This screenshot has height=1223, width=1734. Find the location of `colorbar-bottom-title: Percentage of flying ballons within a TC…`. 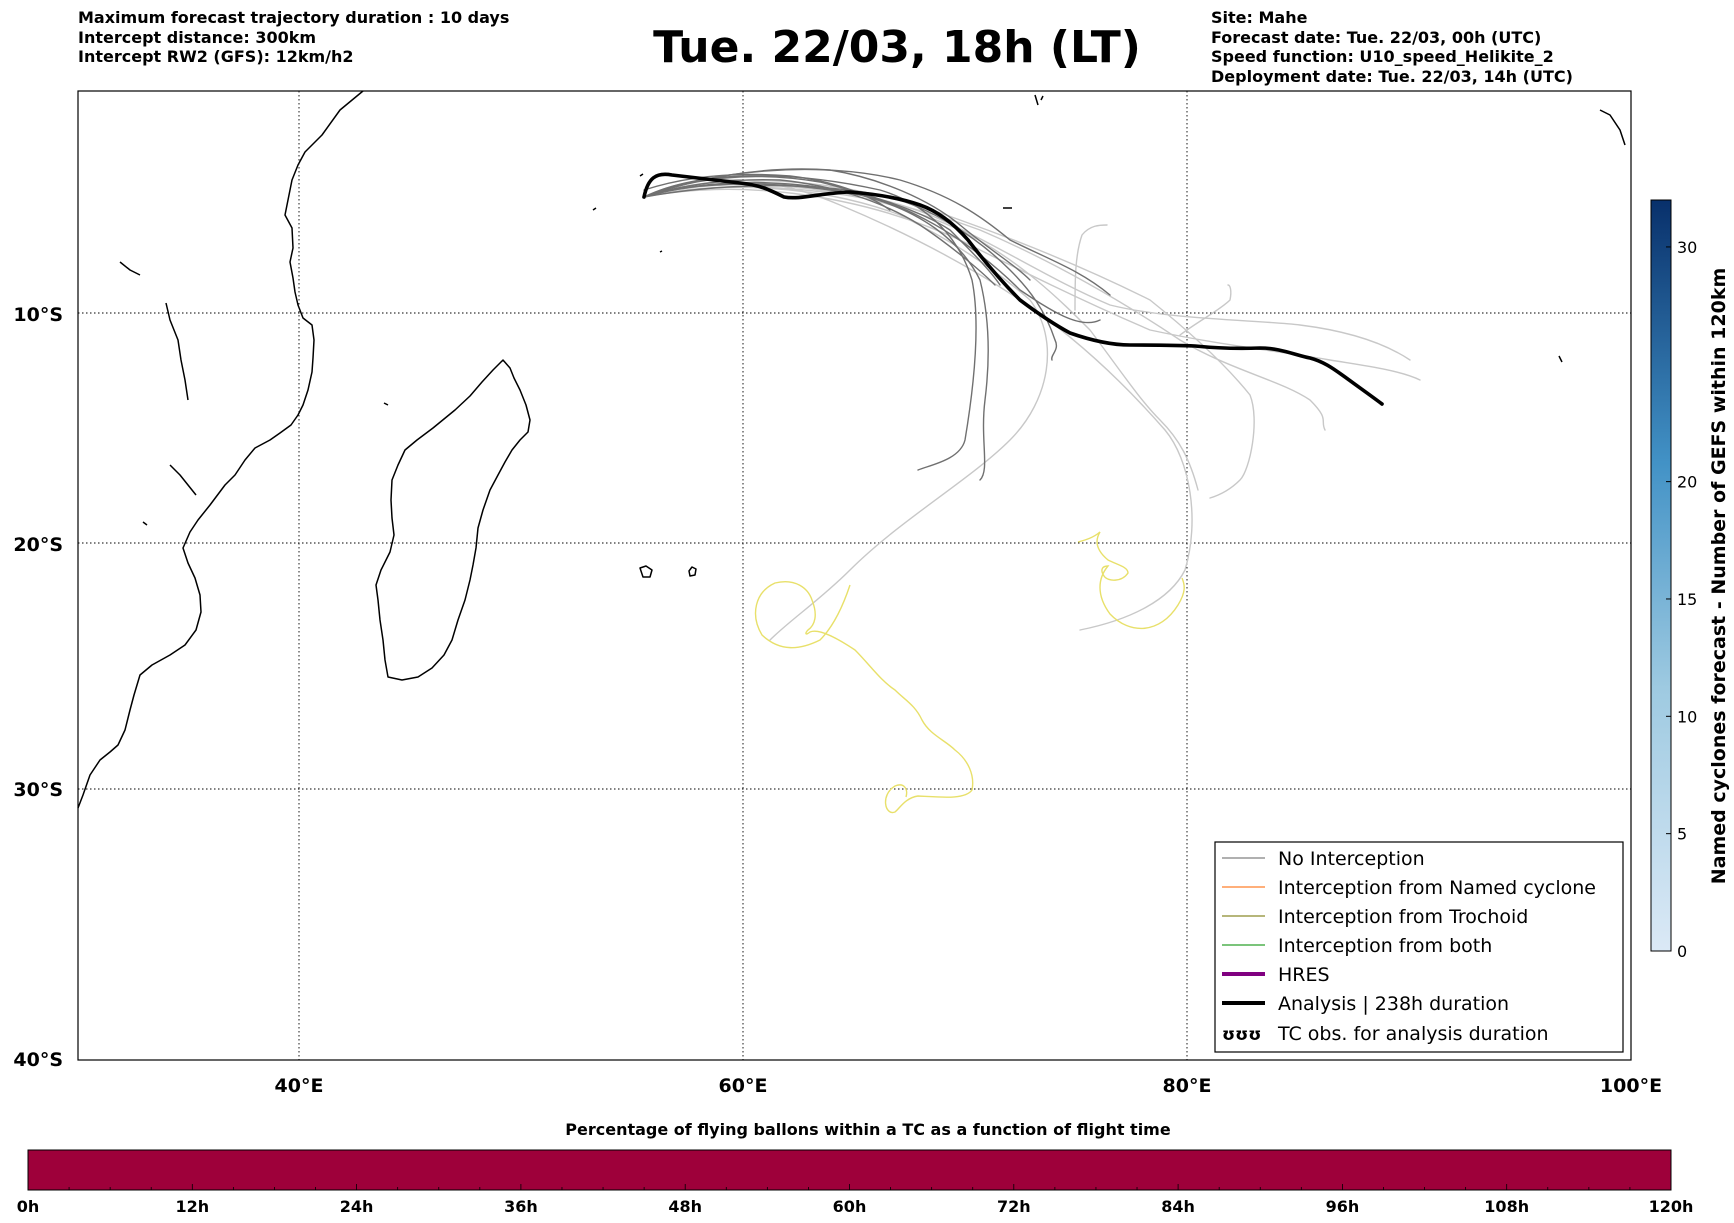

colorbar-bottom-title: Percentage of flying ballons within a TC… is located at coordinates (868, 1129).